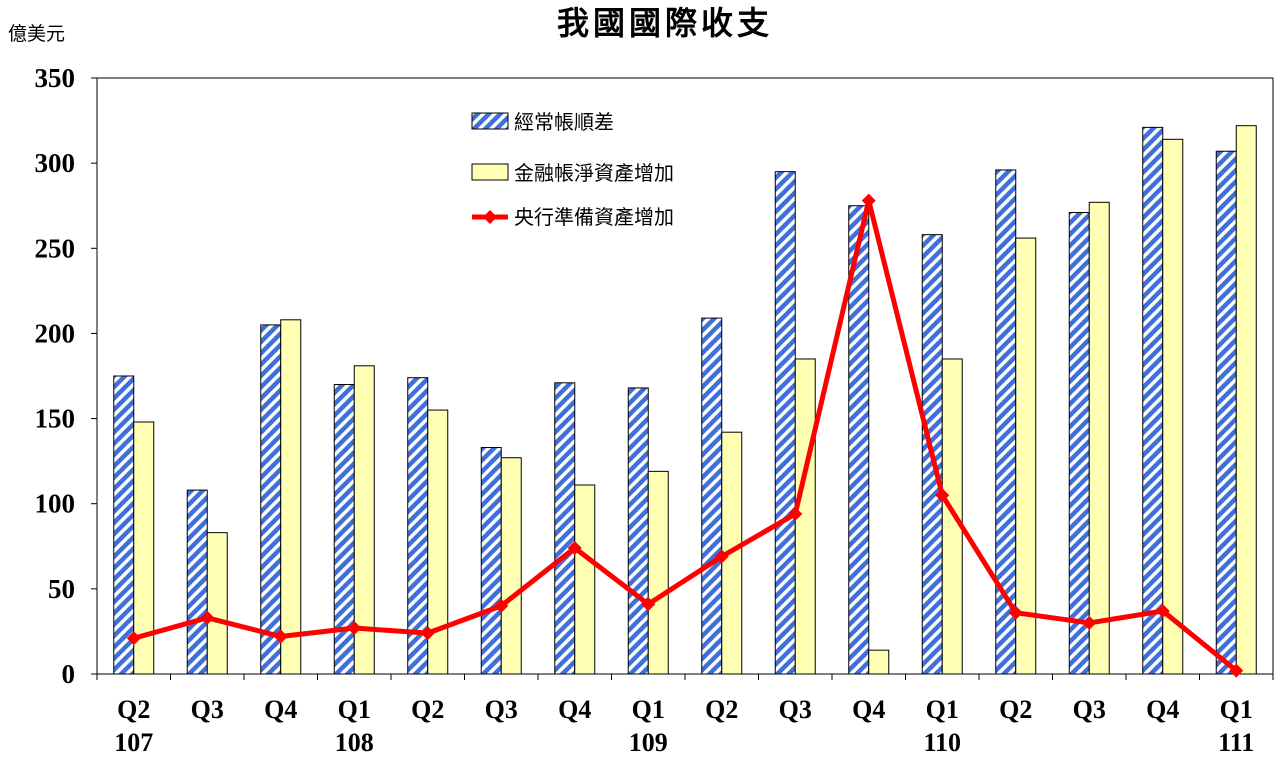 This screenshot has height=761, width=1285. Describe the element at coordinates (55, 419) in the screenshot. I see `y-tick-label: 150` at that location.